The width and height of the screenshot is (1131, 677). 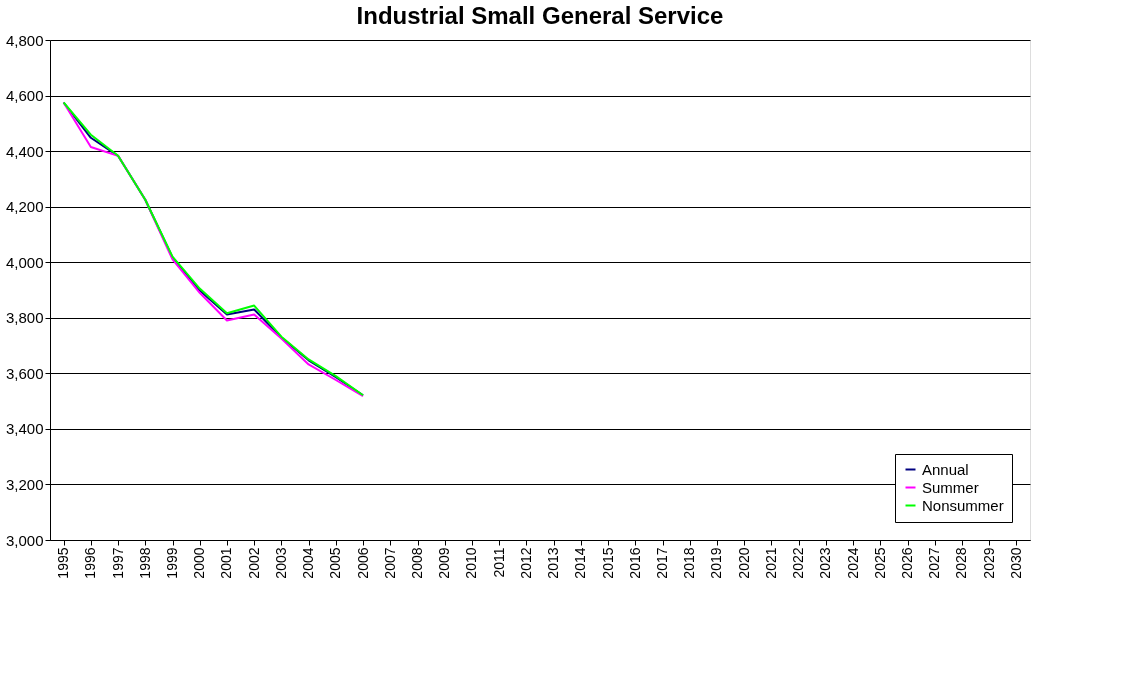 What do you see at coordinates (607, 563) in the screenshot?
I see `x-tick-label: 2015` at bounding box center [607, 563].